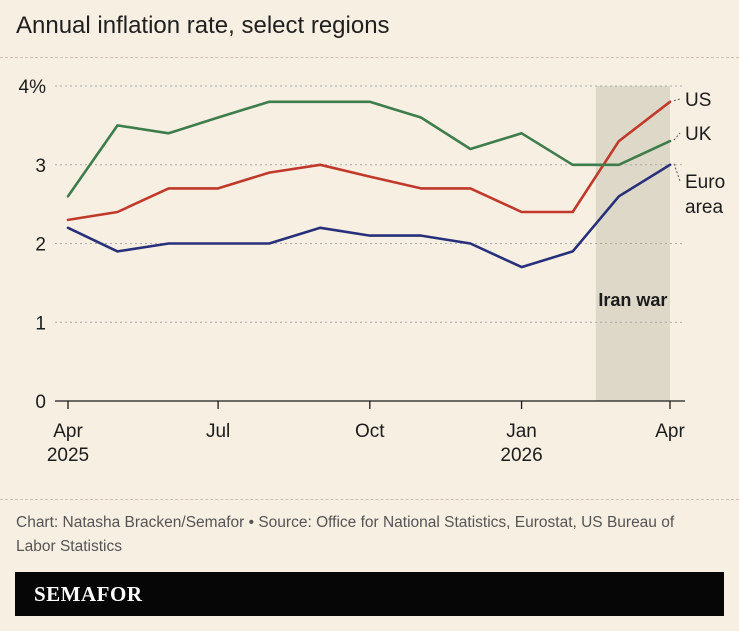 Image resolution: width=739 pixels, height=631 pixels. I want to click on brand-logo: SEMAFOR, so click(88, 594).